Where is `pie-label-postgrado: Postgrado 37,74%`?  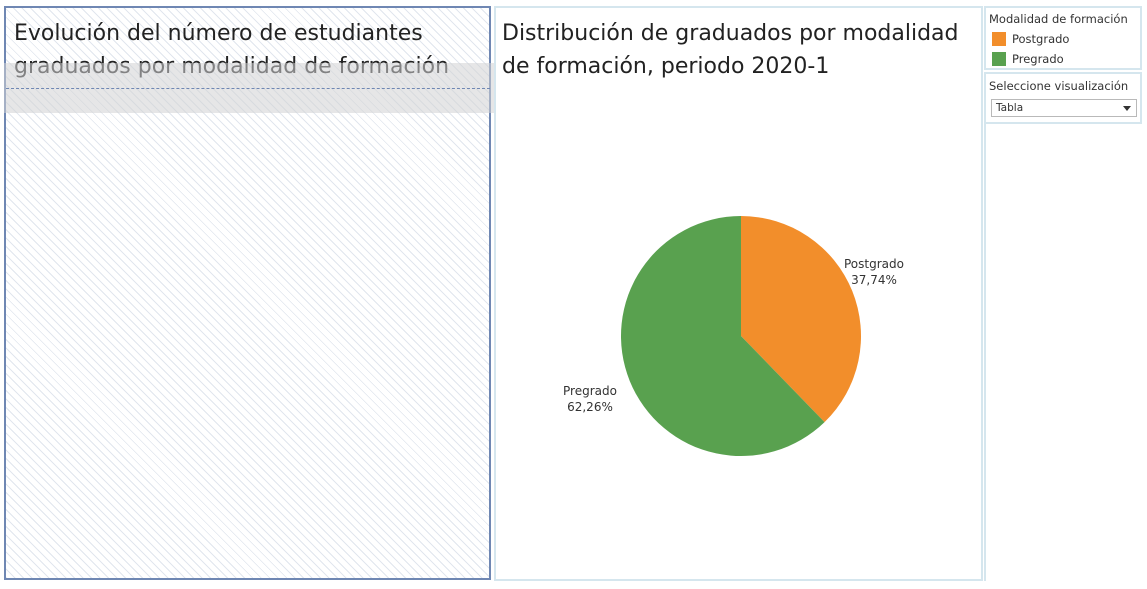
pie-label-postgrado: Postgrado 37,74% is located at coordinates (874, 272).